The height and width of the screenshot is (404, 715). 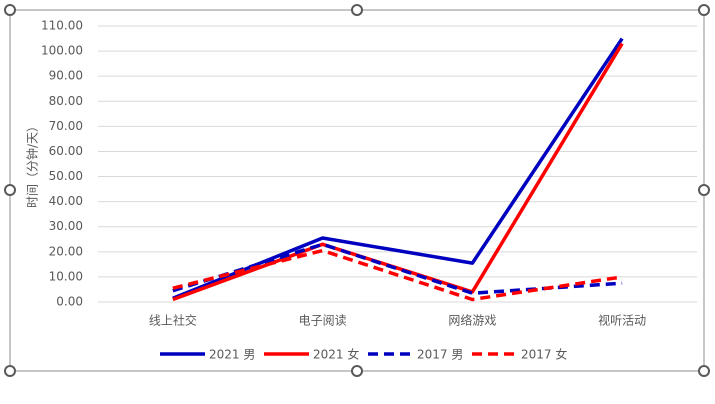 I want to click on legend-label: 2017 女, so click(x=544, y=354).